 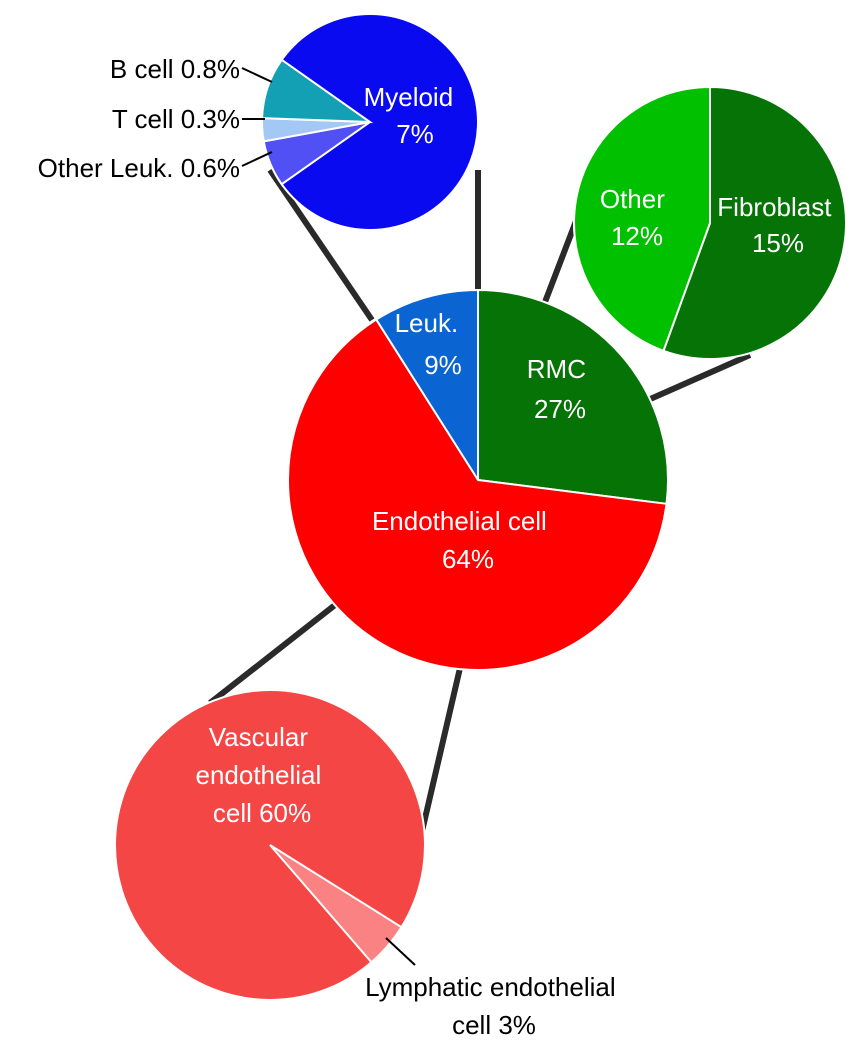 What do you see at coordinates (699, 377) in the screenshot?
I see `rmc-connector-bottom` at bounding box center [699, 377].